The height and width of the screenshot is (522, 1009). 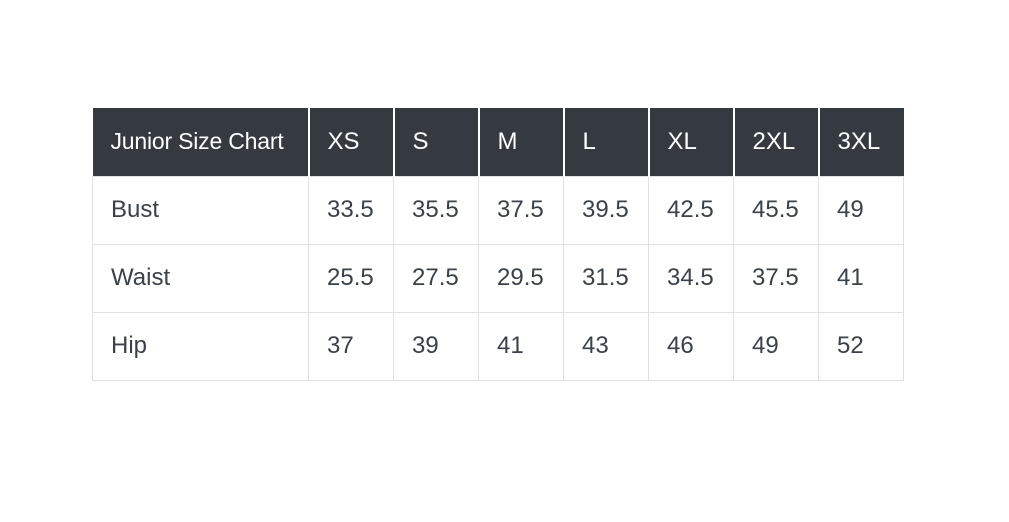 What do you see at coordinates (351, 278) in the screenshot?
I see `table-cell: 25.5` at bounding box center [351, 278].